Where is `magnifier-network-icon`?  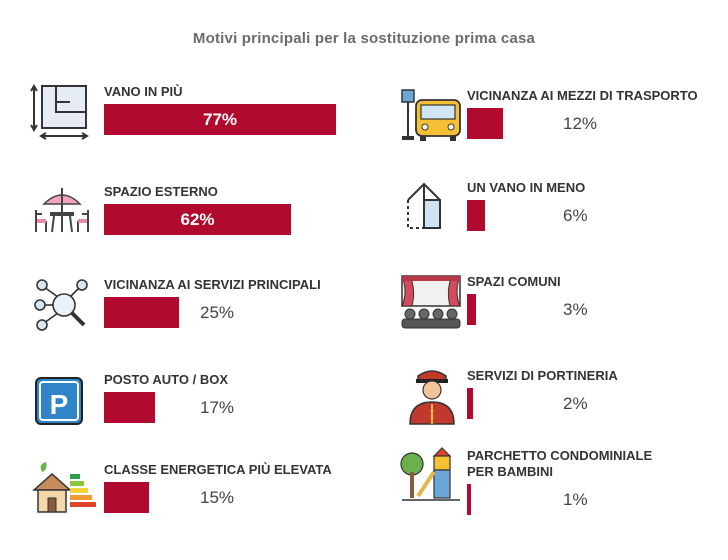 magnifier-network-icon is located at coordinates (66, 307).